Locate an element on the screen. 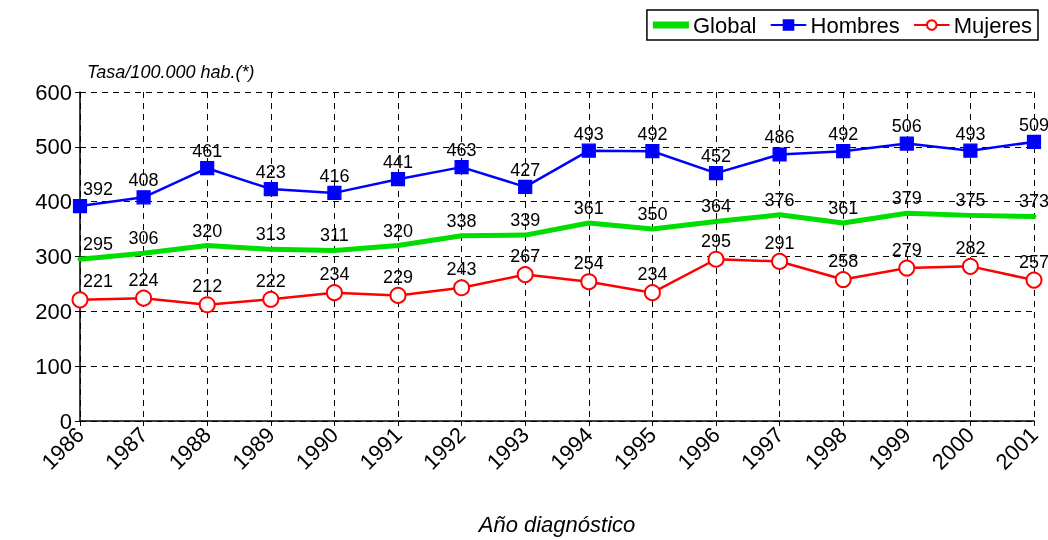 This screenshot has height=540, width=1048. y-tick-label: 200 is located at coordinates (53, 311).